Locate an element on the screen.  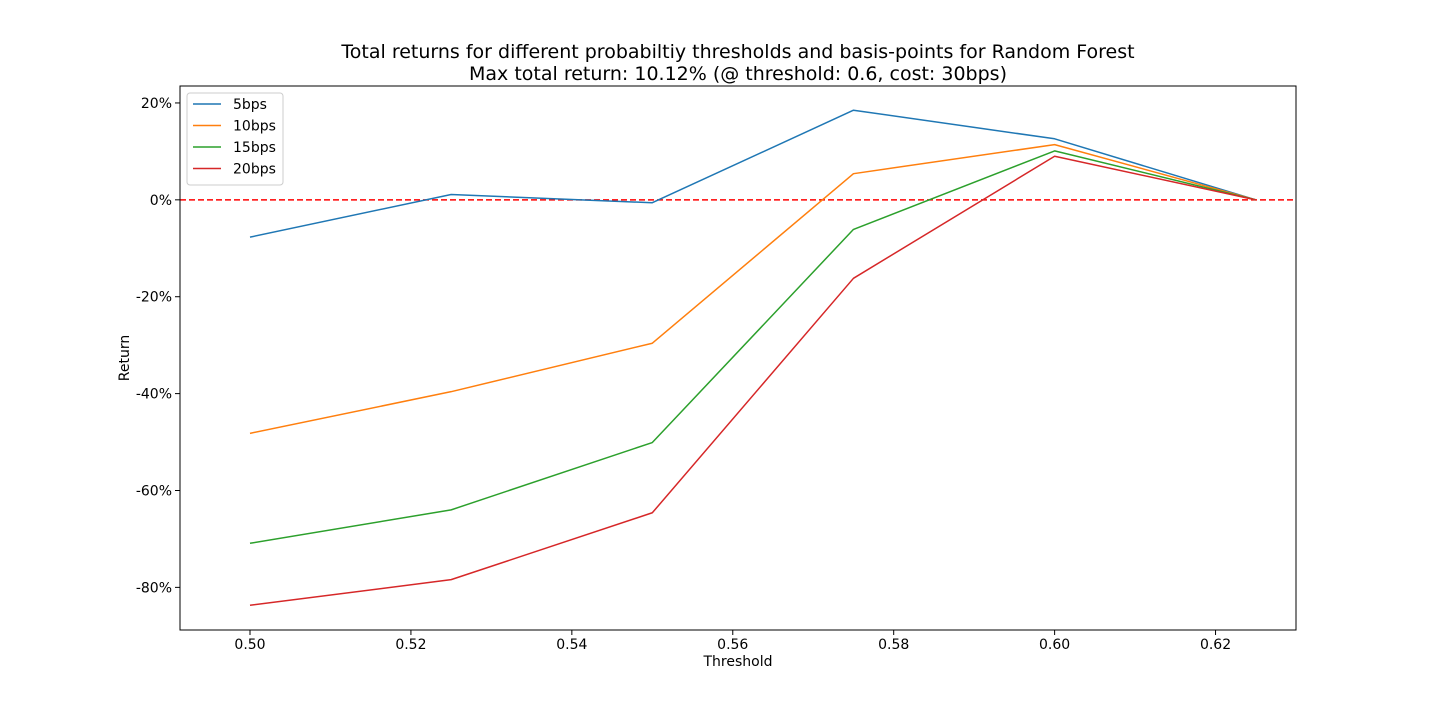
x-tick-label: 0.58 is located at coordinates (893, 645).